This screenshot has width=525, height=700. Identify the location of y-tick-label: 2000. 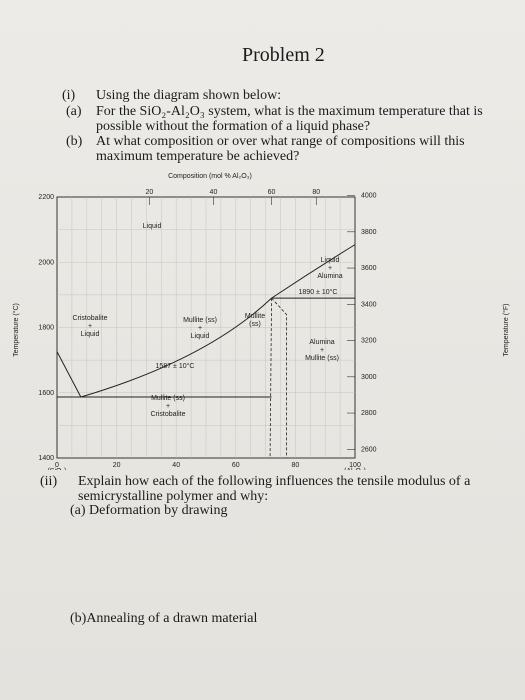
(46, 262).